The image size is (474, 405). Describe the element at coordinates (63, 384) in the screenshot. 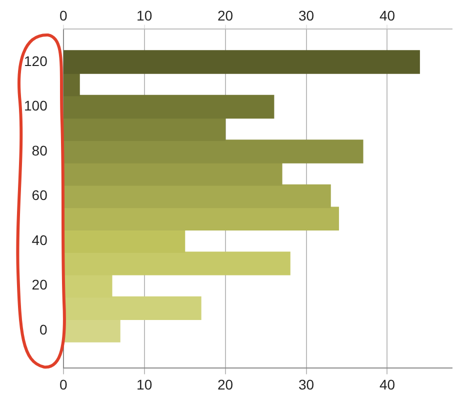

I see `x2-tick-label: 0` at that location.